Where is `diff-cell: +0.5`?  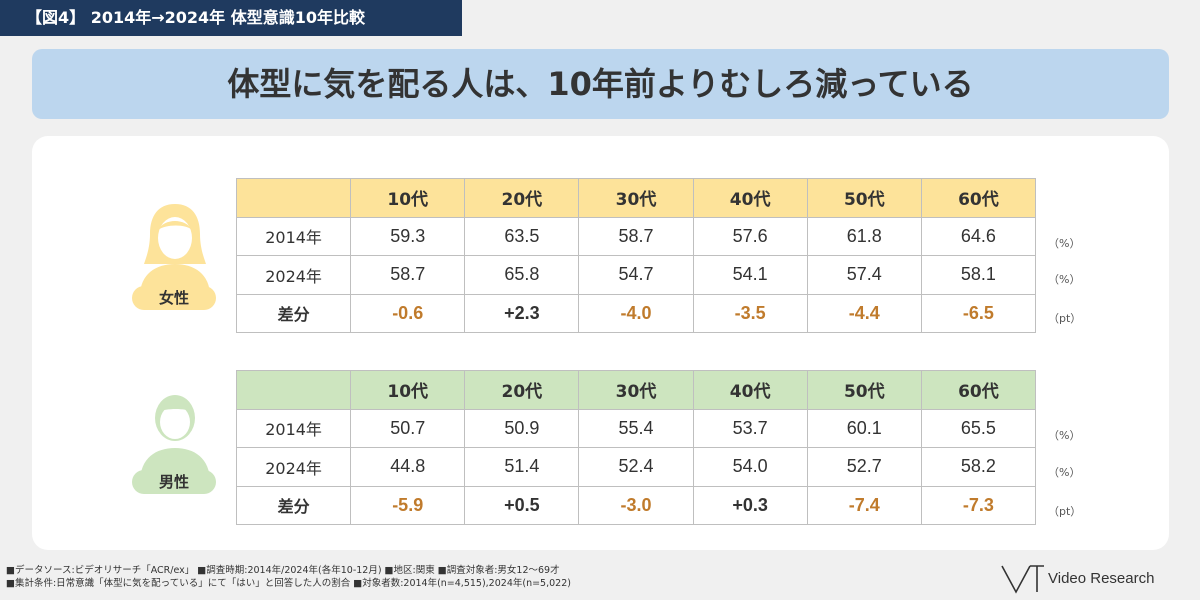 diff-cell: +0.5 is located at coordinates (522, 505).